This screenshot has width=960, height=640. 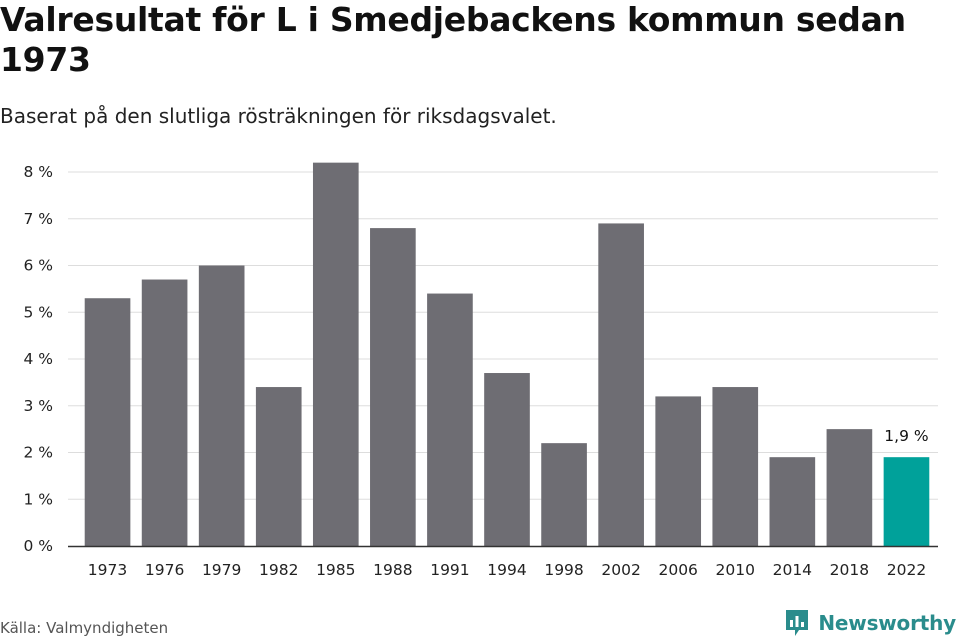 I want to click on newsworthy-logo-icon, so click(x=797, y=623).